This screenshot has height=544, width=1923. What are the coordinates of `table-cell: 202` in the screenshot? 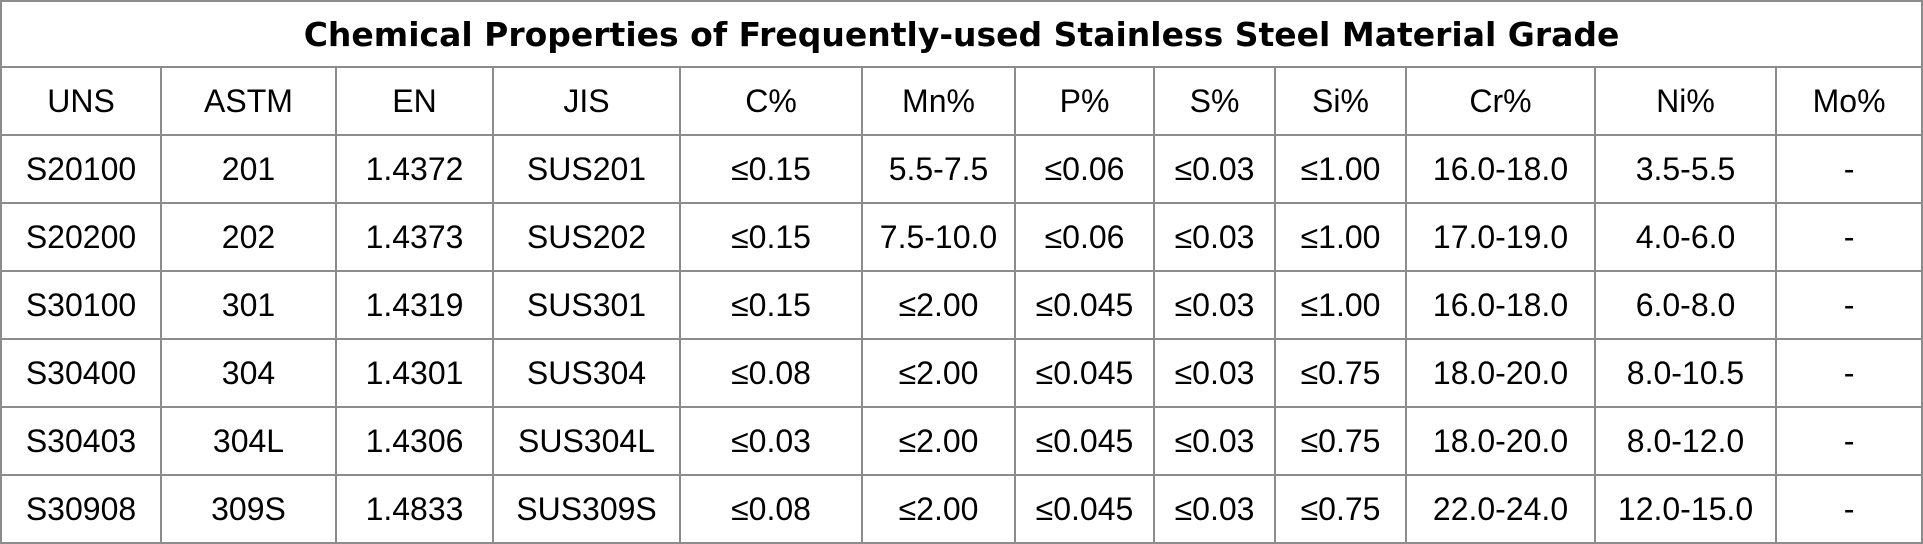 It's located at (248, 237).